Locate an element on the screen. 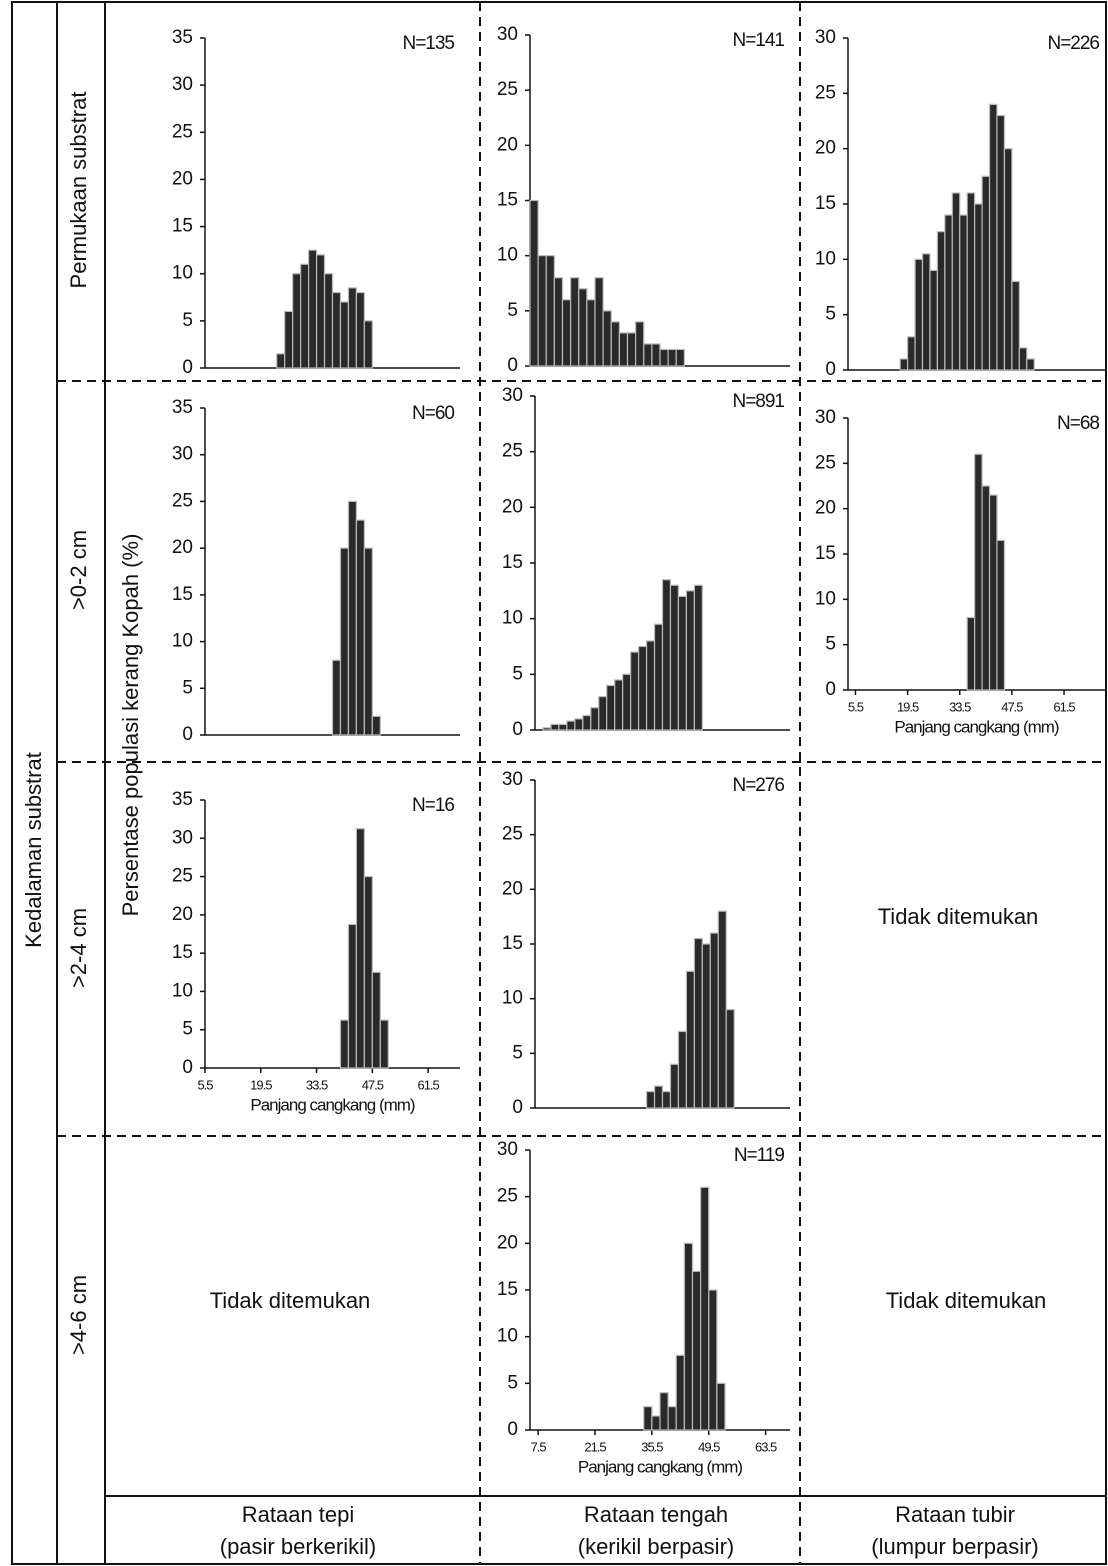 This screenshot has height=1566, width=1108. x-tick-label: 33.5 is located at coordinates (317, 1084).